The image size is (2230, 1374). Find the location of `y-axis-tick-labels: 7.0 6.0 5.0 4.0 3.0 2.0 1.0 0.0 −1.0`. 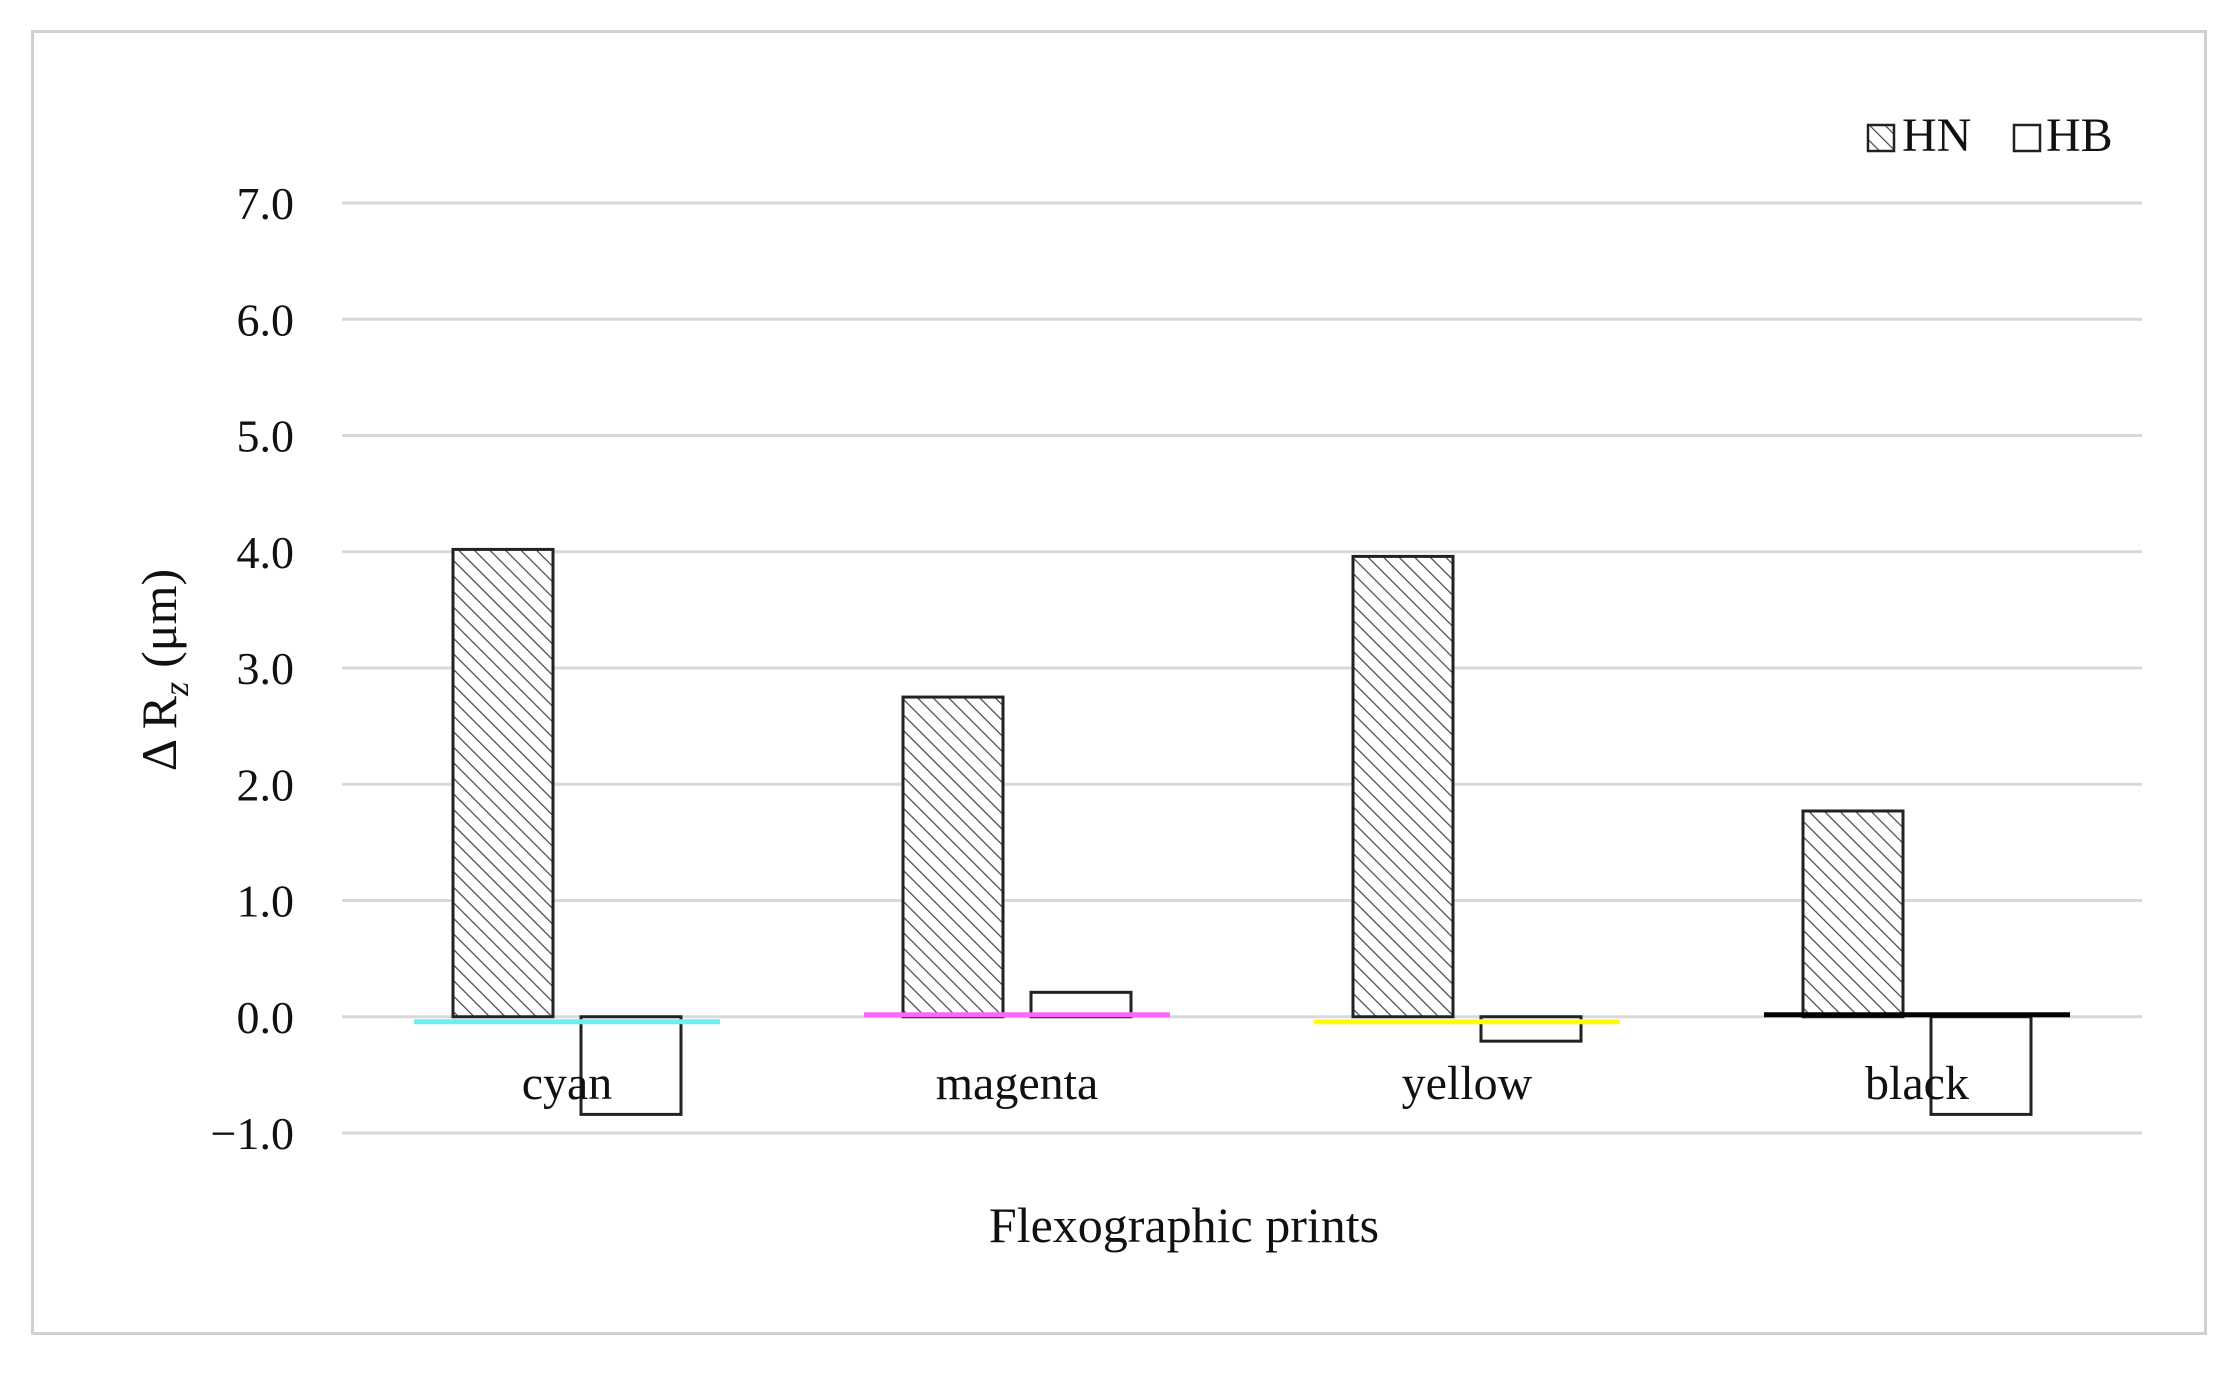

y-axis-tick-labels: 7.0 6.0 5.0 4.0 3.0 2.0 1.0 0.0 −1.0 is located at coordinates (252, 668).